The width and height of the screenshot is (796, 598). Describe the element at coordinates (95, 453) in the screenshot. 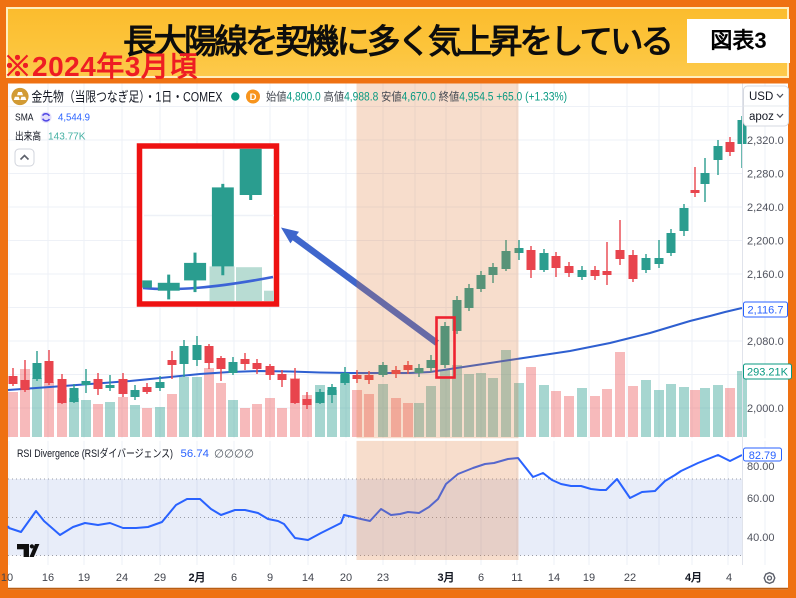

I see `svg-text: RSI Divergence (RSIダイバージェンス)` at that location.